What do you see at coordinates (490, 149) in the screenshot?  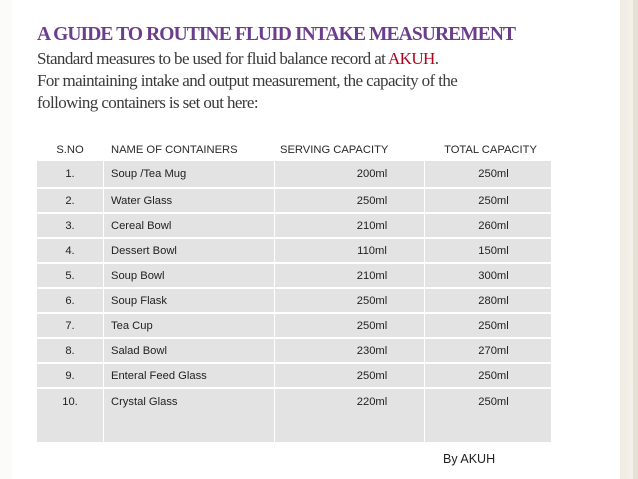 I see `header-total-capacity: TOTAL CAPACITY` at bounding box center [490, 149].